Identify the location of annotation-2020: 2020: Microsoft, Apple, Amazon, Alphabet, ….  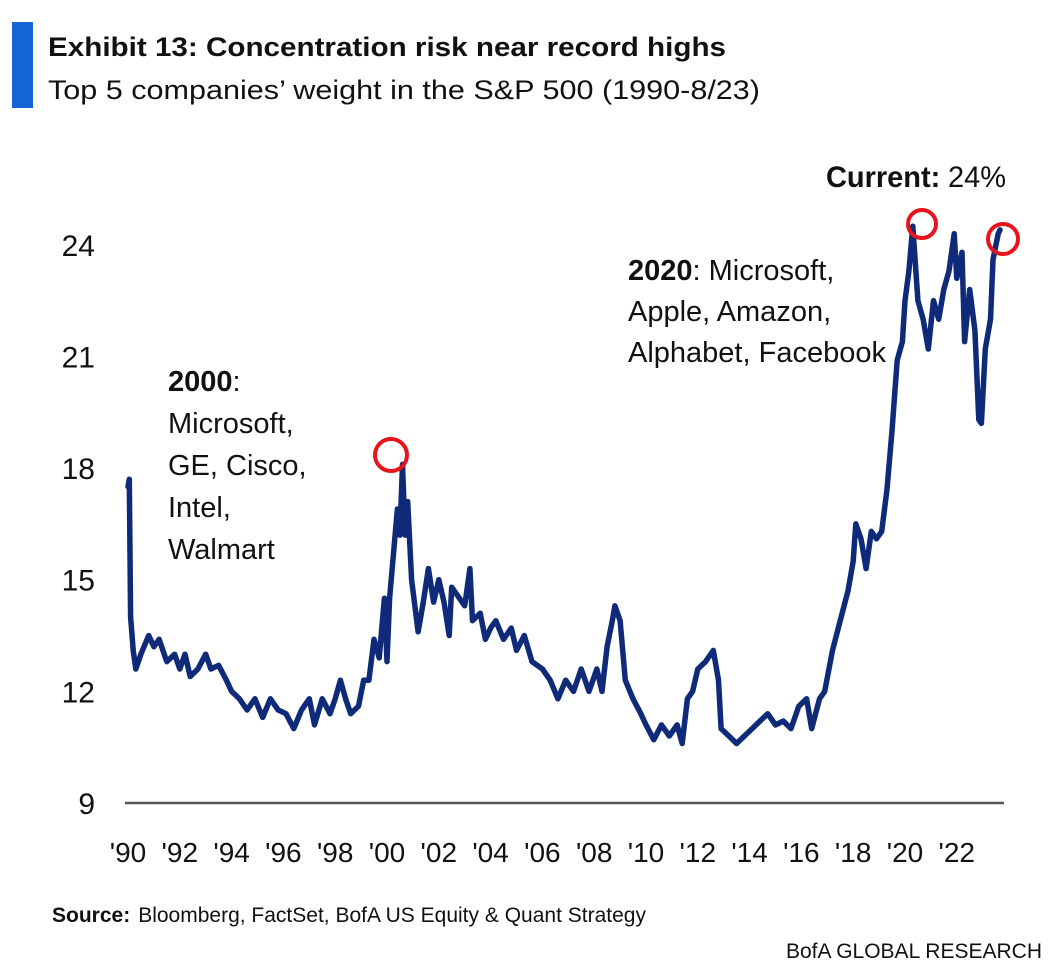
(757, 312).